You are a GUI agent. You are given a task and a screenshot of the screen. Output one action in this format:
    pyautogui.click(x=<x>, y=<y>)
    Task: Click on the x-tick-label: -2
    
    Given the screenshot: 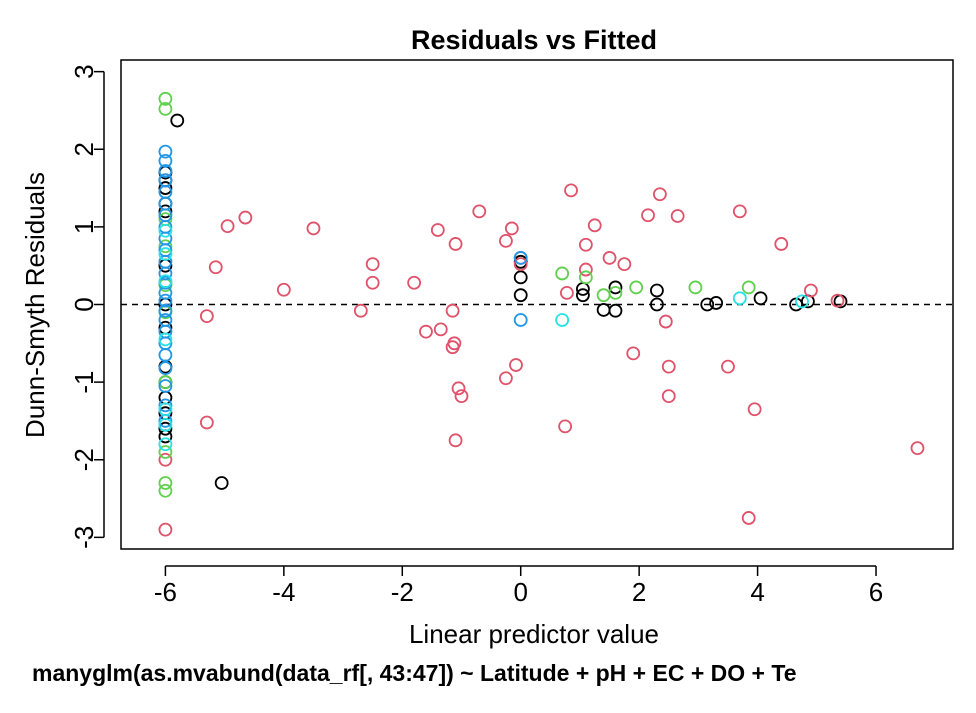 What is the action you would take?
    pyautogui.click(x=402, y=592)
    